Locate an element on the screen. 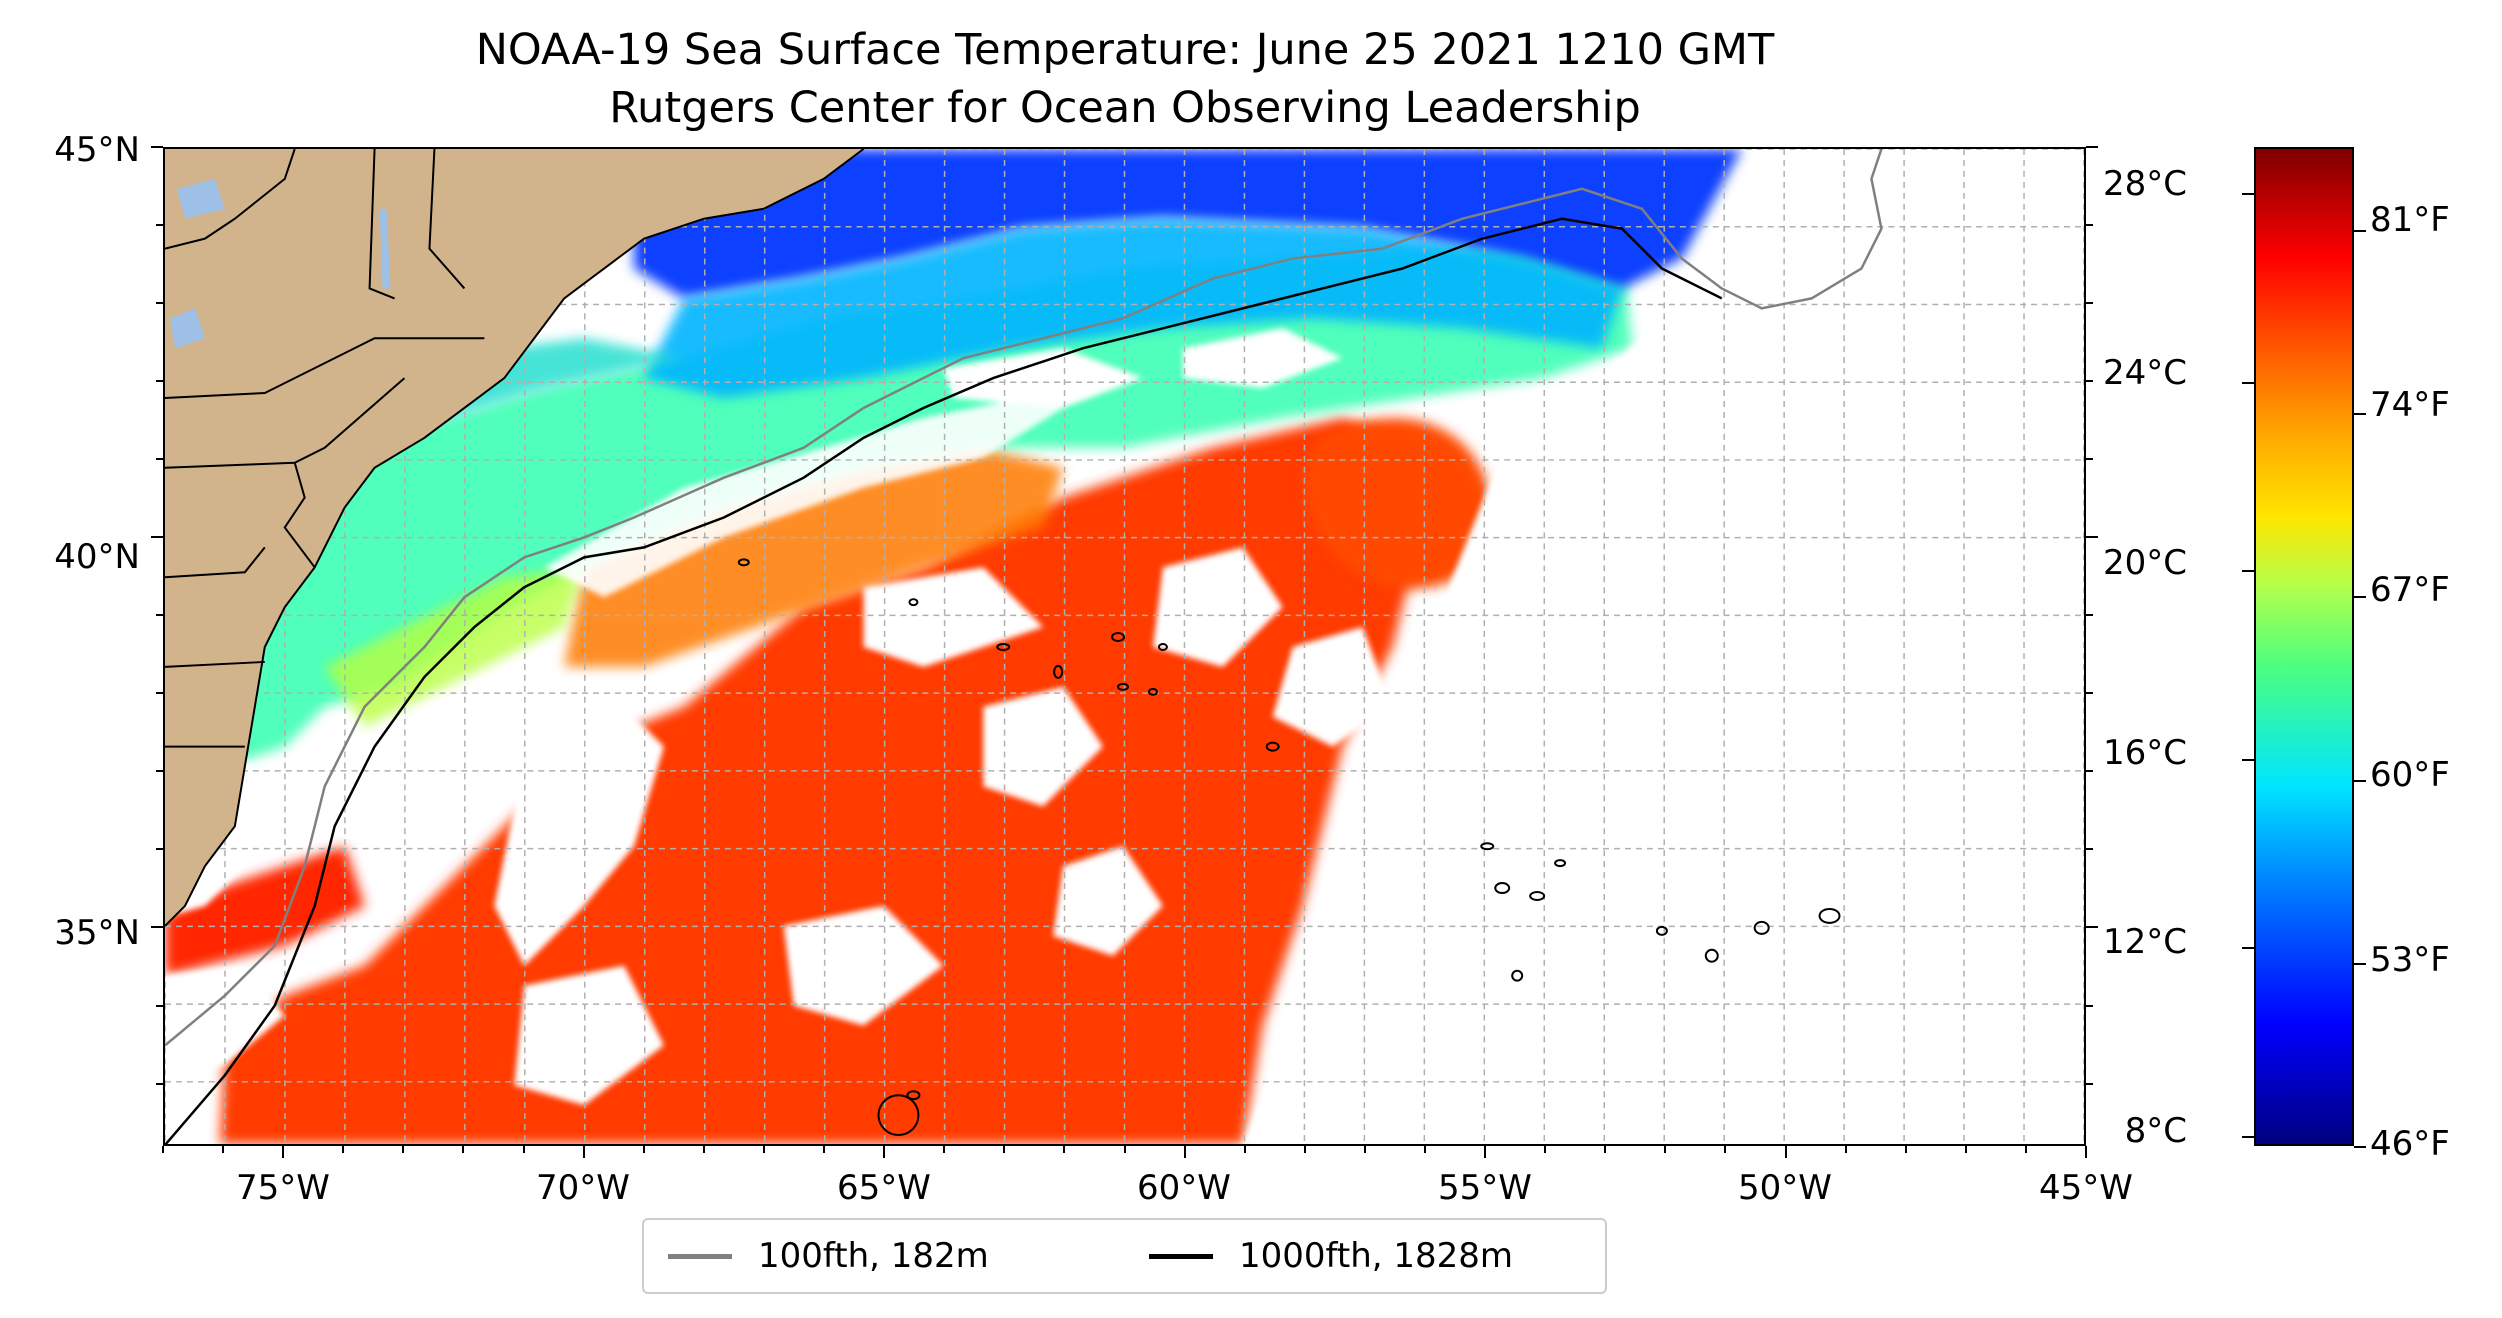  legend-label: 1000fth, 1828m is located at coordinates (1376, 1256).